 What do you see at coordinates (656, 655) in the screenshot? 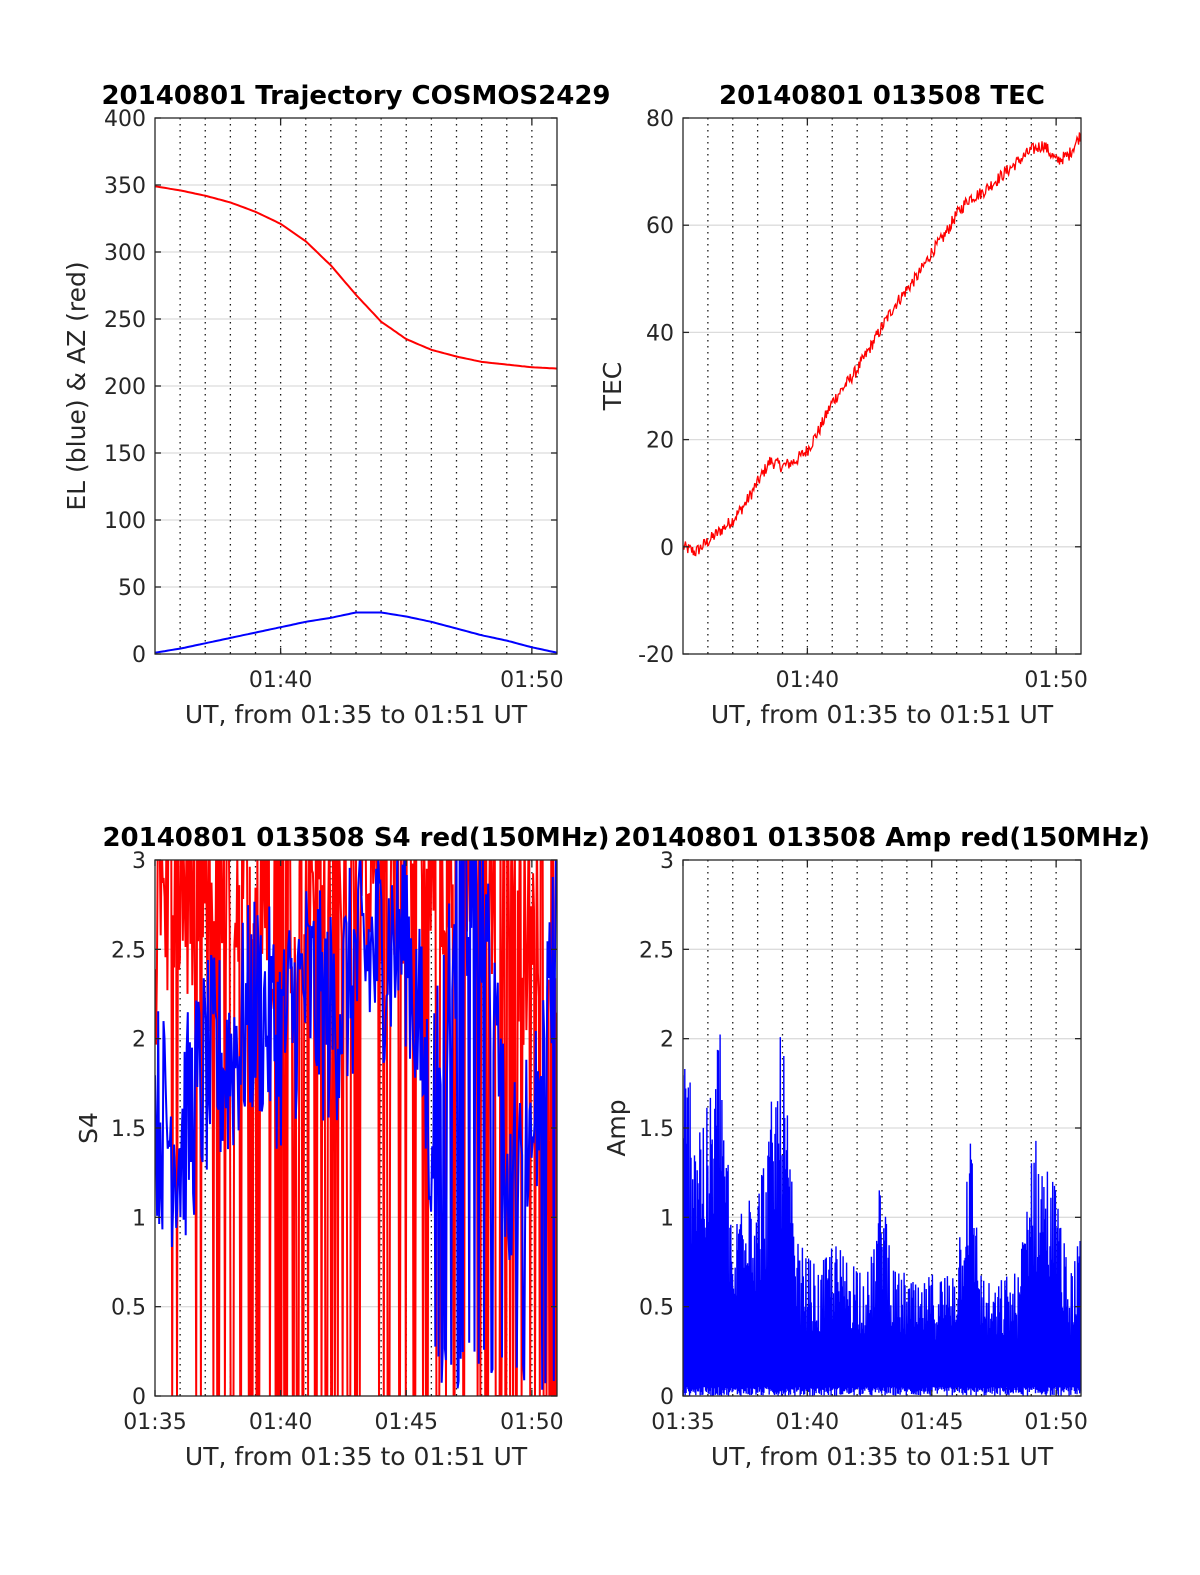
I see `y-tick-label: -20` at bounding box center [656, 655].